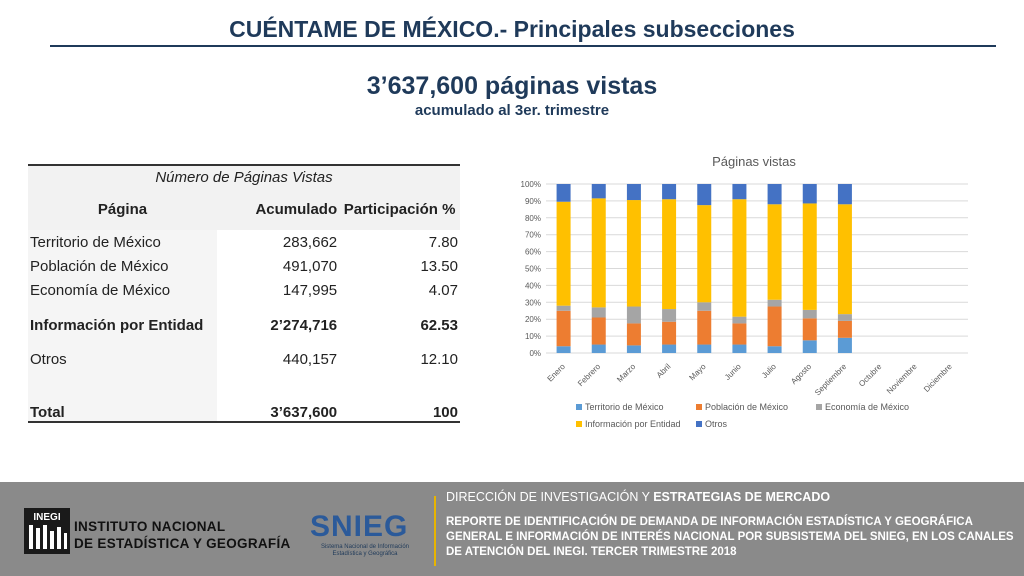  What do you see at coordinates (182, 543) in the screenshot?
I see `institute-name-line2: DE ESTADÍSTICA Y GEOGRAFÍA` at bounding box center [182, 543].